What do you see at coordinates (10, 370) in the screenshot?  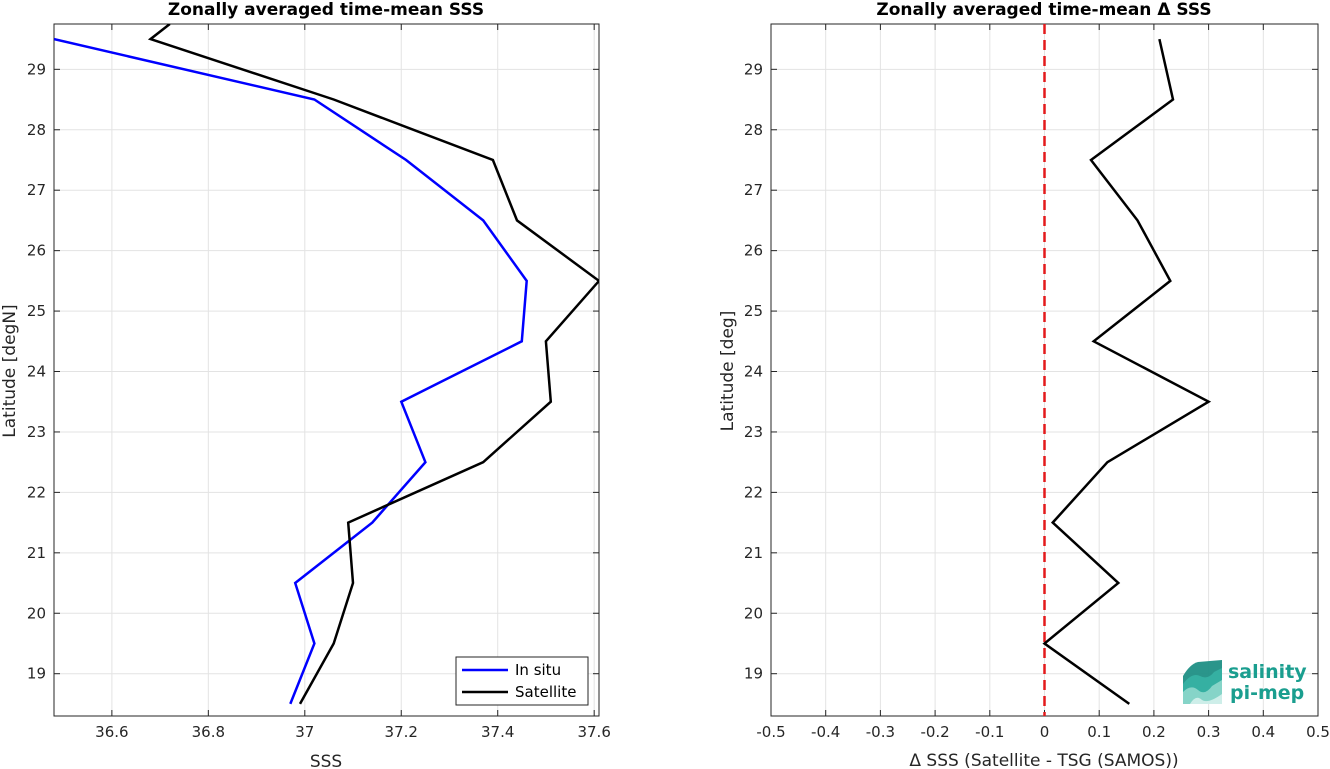 I see `left-y-axis-label: Latitude [degN]` at bounding box center [10, 370].